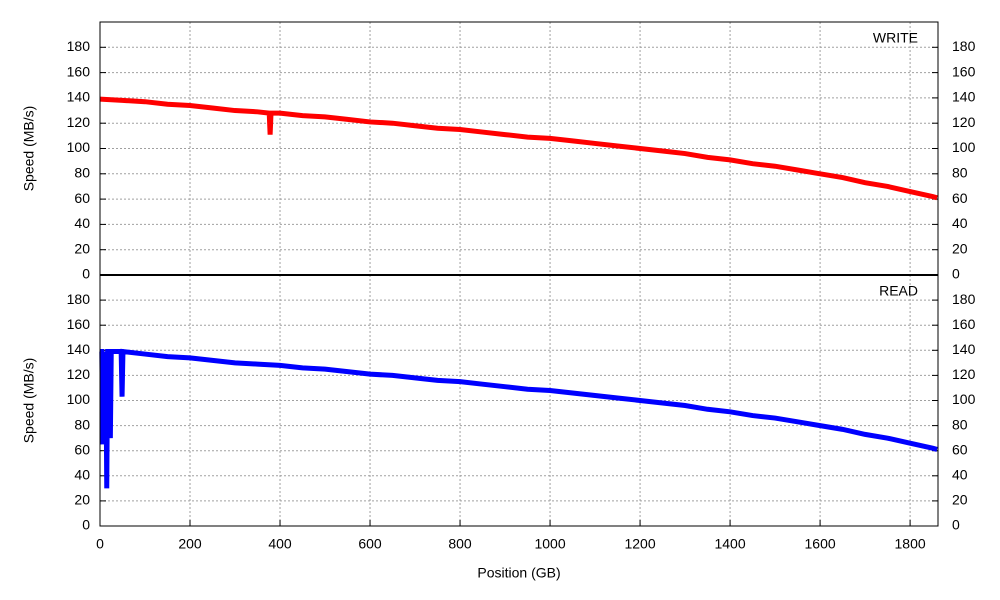 The image size is (1000, 600). Describe the element at coordinates (820, 544) in the screenshot. I see `x-tick-label: 1600` at that location.